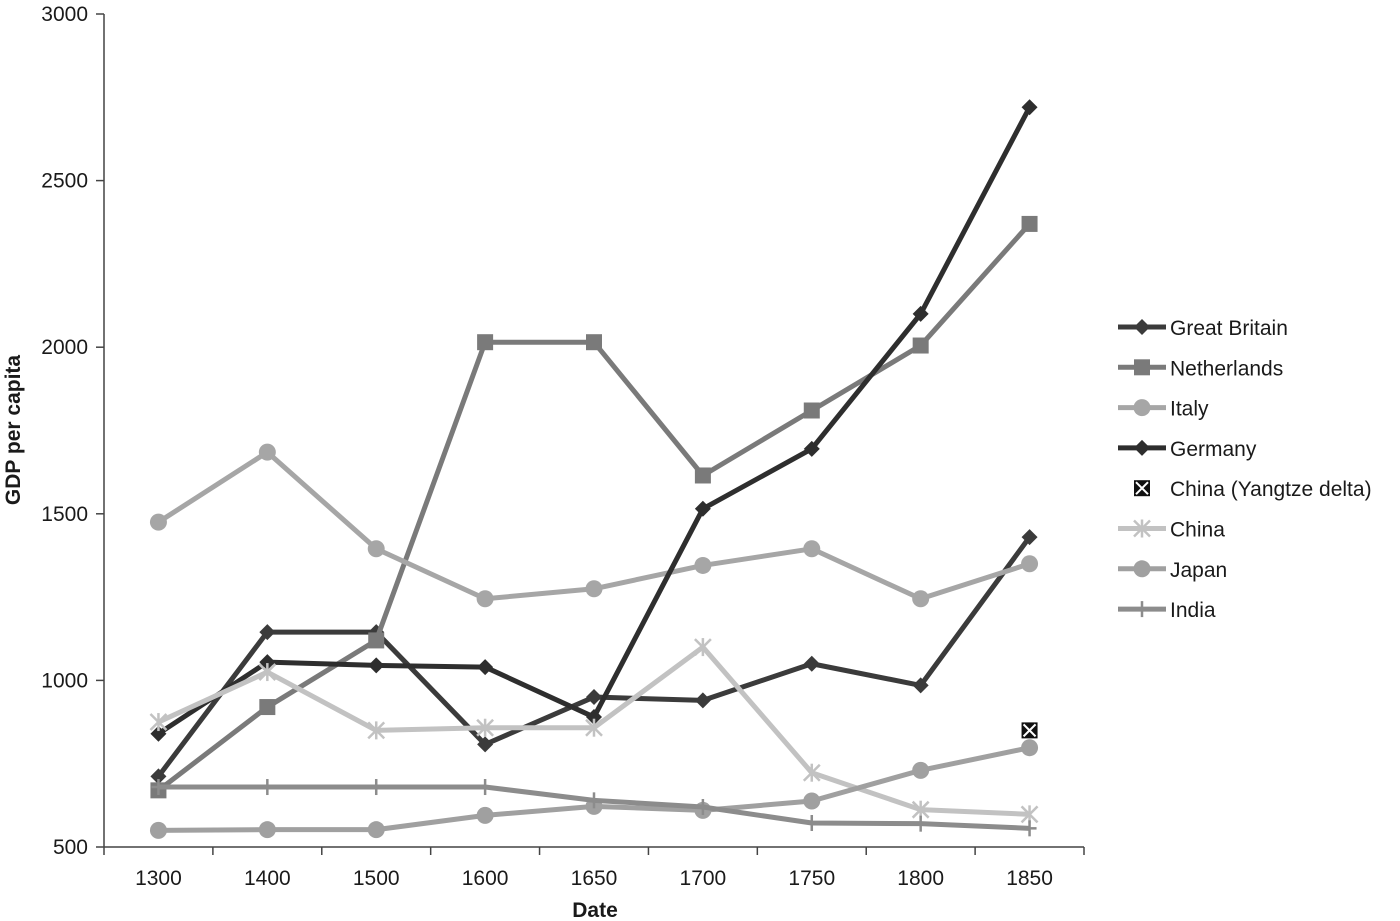 This screenshot has height=921, width=1400. What do you see at coordinates (64, 14) in the screenshot?
I see `y-tick-label: 3000` at bounding box center [64, 14].